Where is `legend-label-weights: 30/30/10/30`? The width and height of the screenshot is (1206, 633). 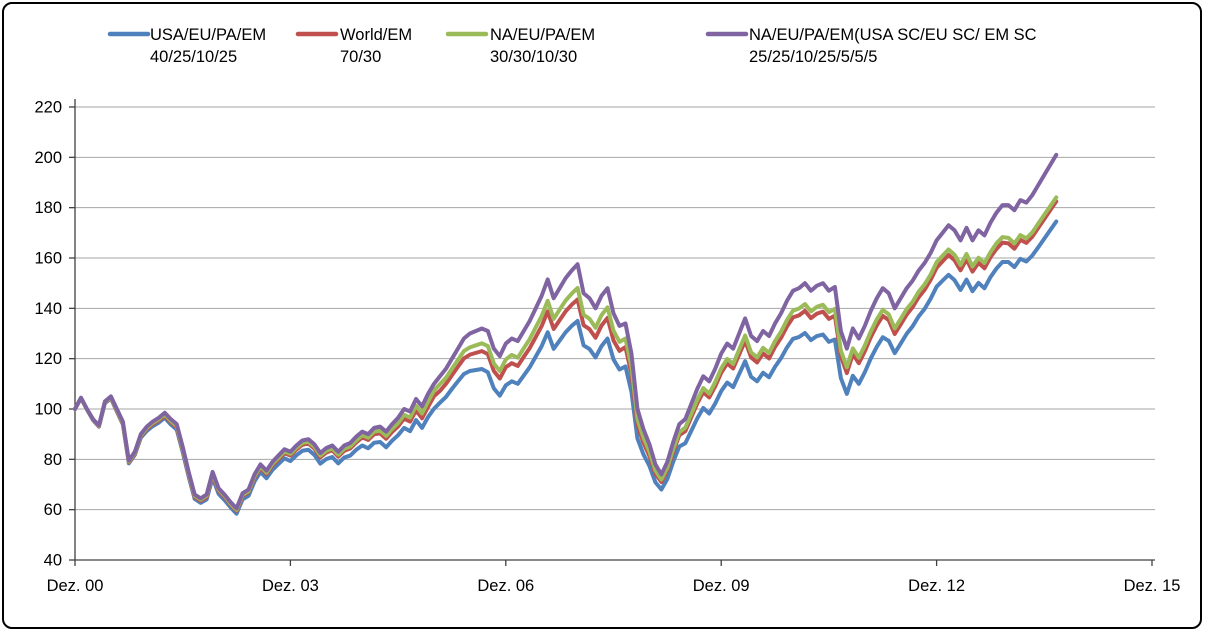 legend-label-weights: 30/30/10/30 is located at coordinates (533, 57).